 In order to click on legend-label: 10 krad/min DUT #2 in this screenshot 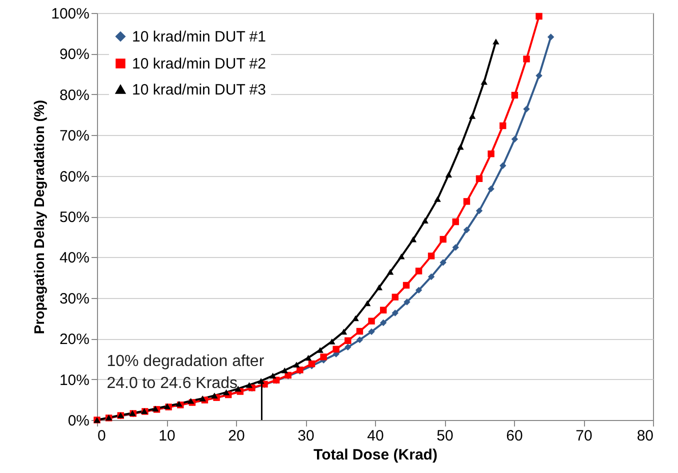, I will do `click(199, 64)`.